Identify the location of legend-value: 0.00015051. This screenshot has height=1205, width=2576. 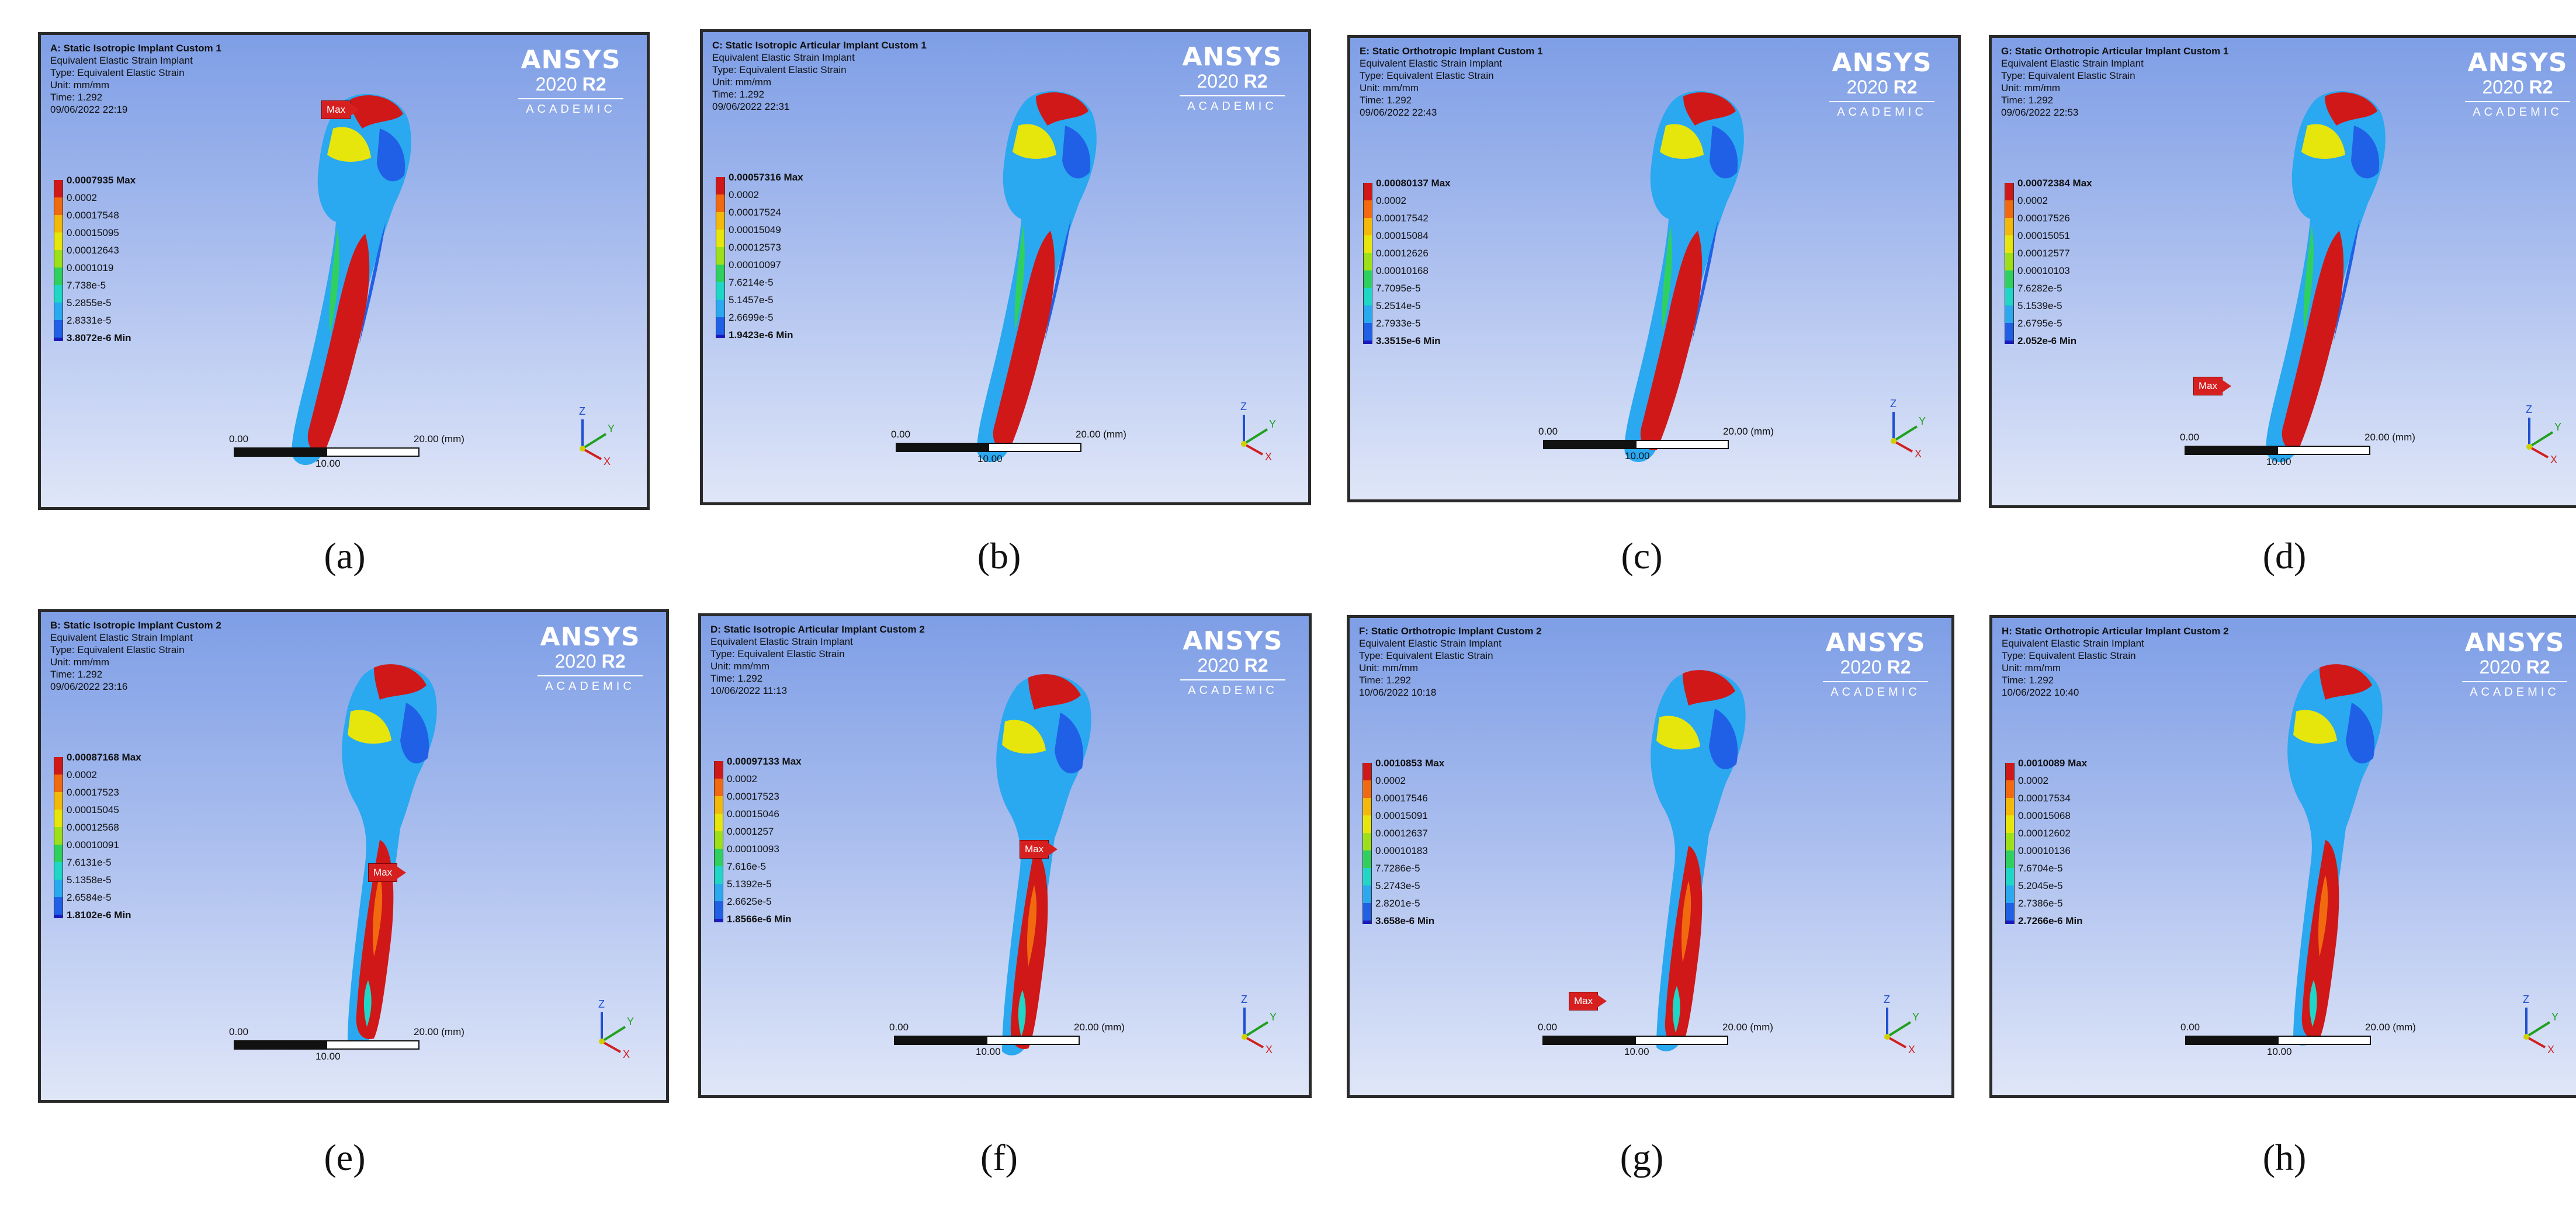
(2043, 235).